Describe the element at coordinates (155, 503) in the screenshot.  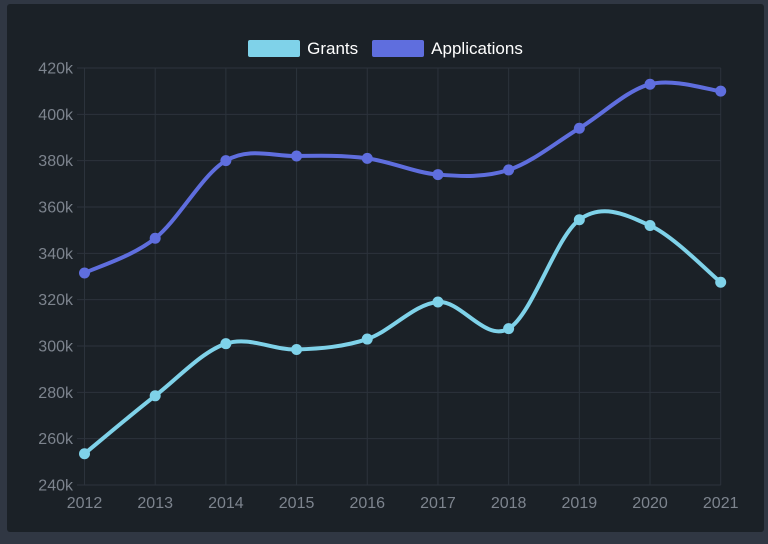
I see `x-tick-label: 2013` at that location.